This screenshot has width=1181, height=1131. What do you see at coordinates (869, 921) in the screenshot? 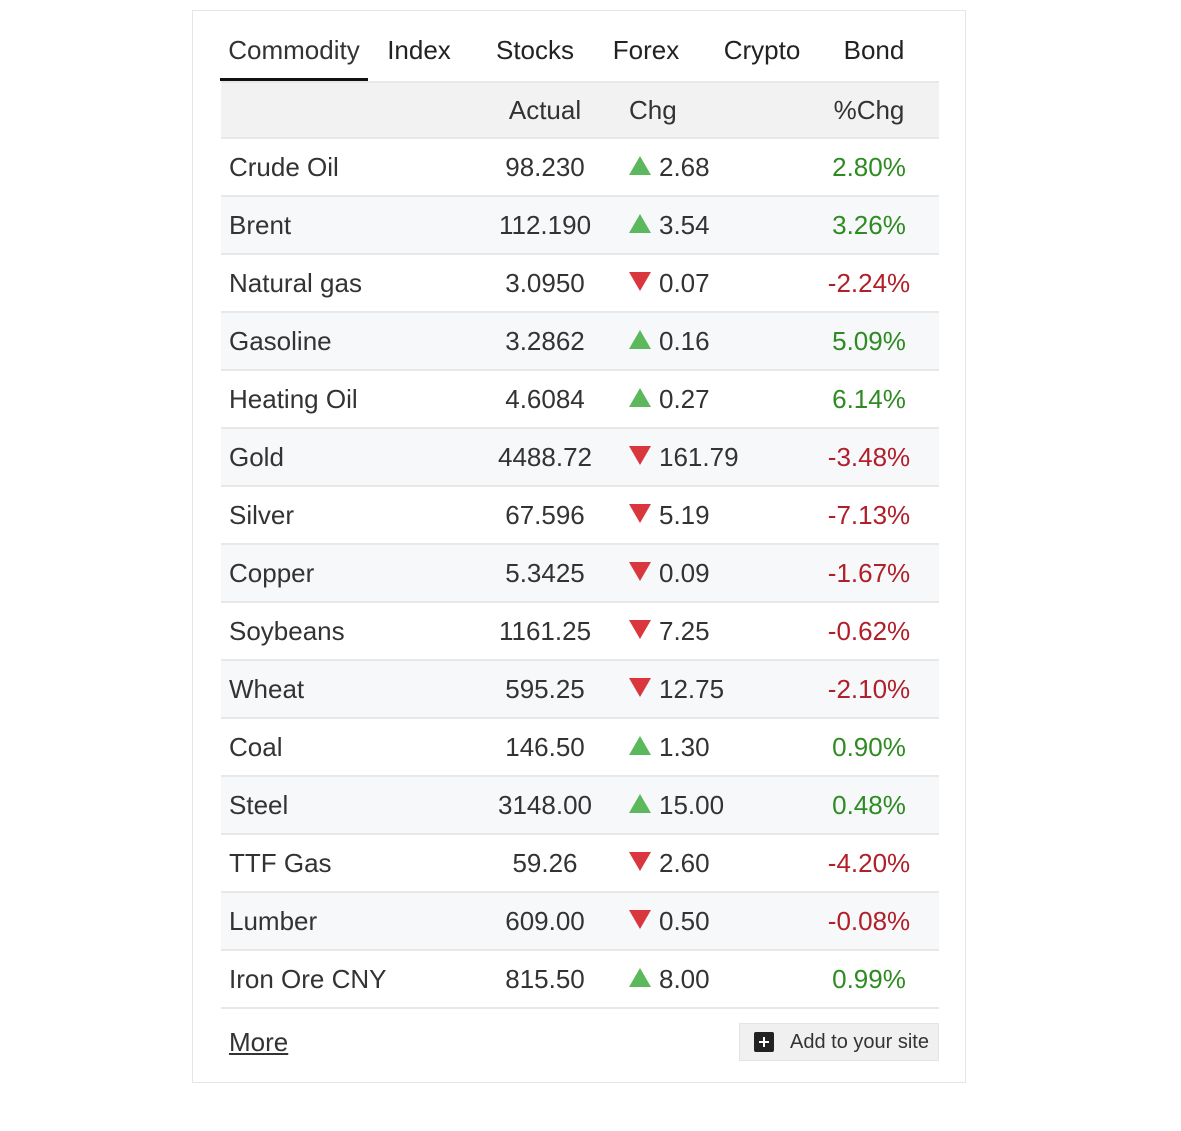
I see `percent-change: -0.08%` at bounding box center [869, 921].